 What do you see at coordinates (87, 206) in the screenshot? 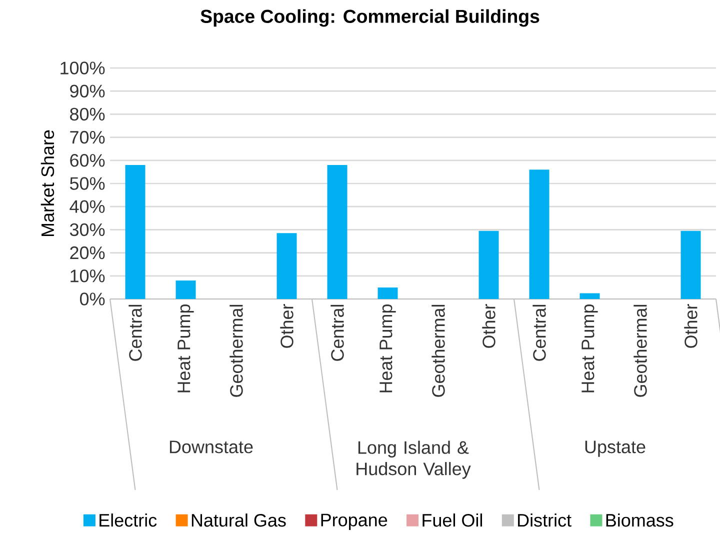
I see `y-tick-label: 40%` at bounding box center [87, 206].